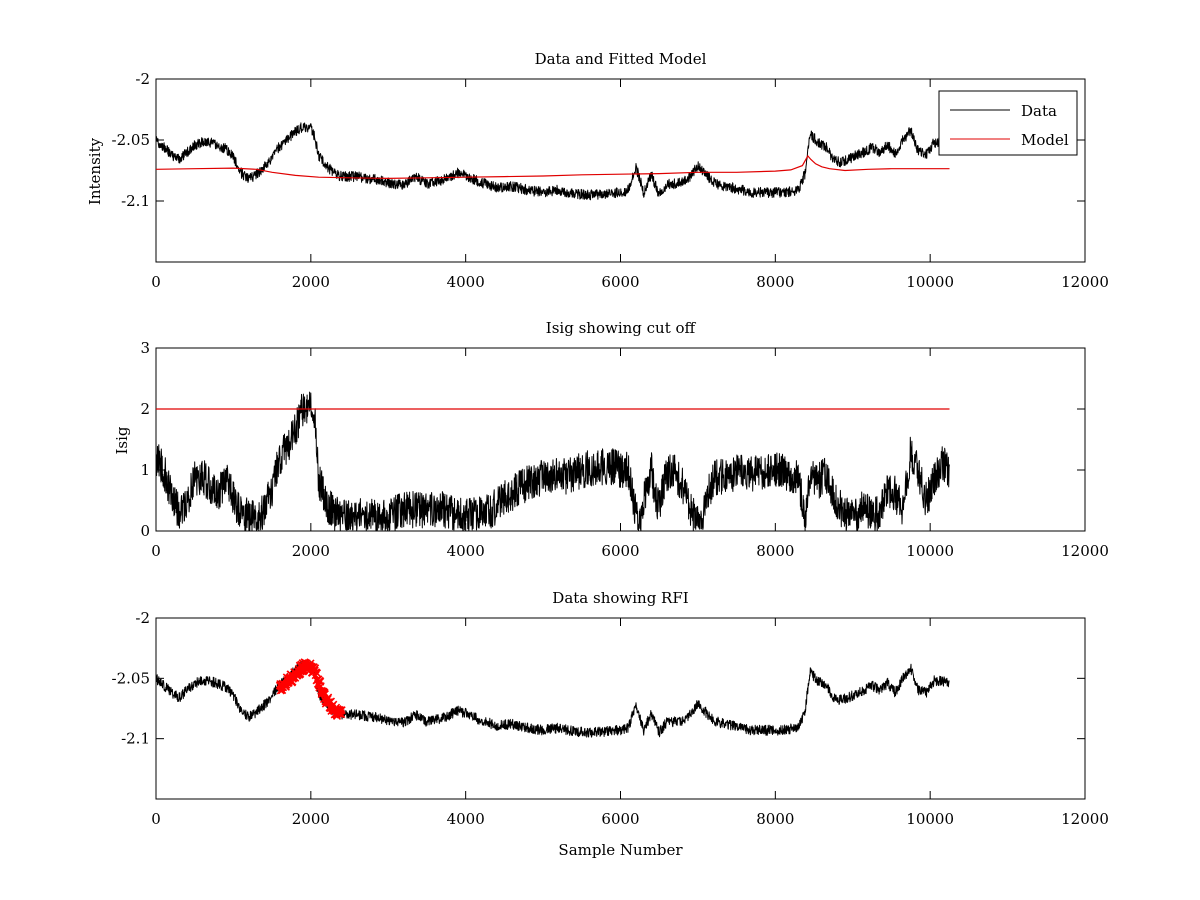 This screenshot has width=1200, height=900. Describe the element at coordinates (95, 171) in the screenshot. I see `y-axis-label: Intensity` at that location.